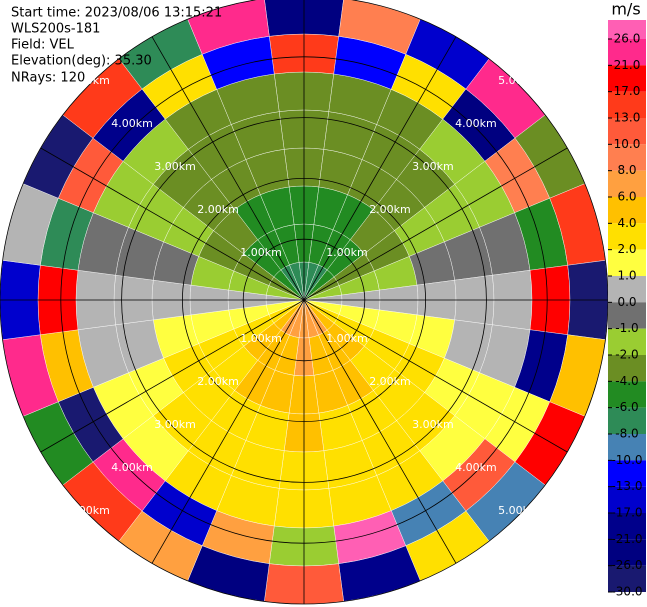  What do you see at coordinates (626, 460) in the screenshot?
I see `colorbar-label: -10.0` at bounding box center [626, 460].